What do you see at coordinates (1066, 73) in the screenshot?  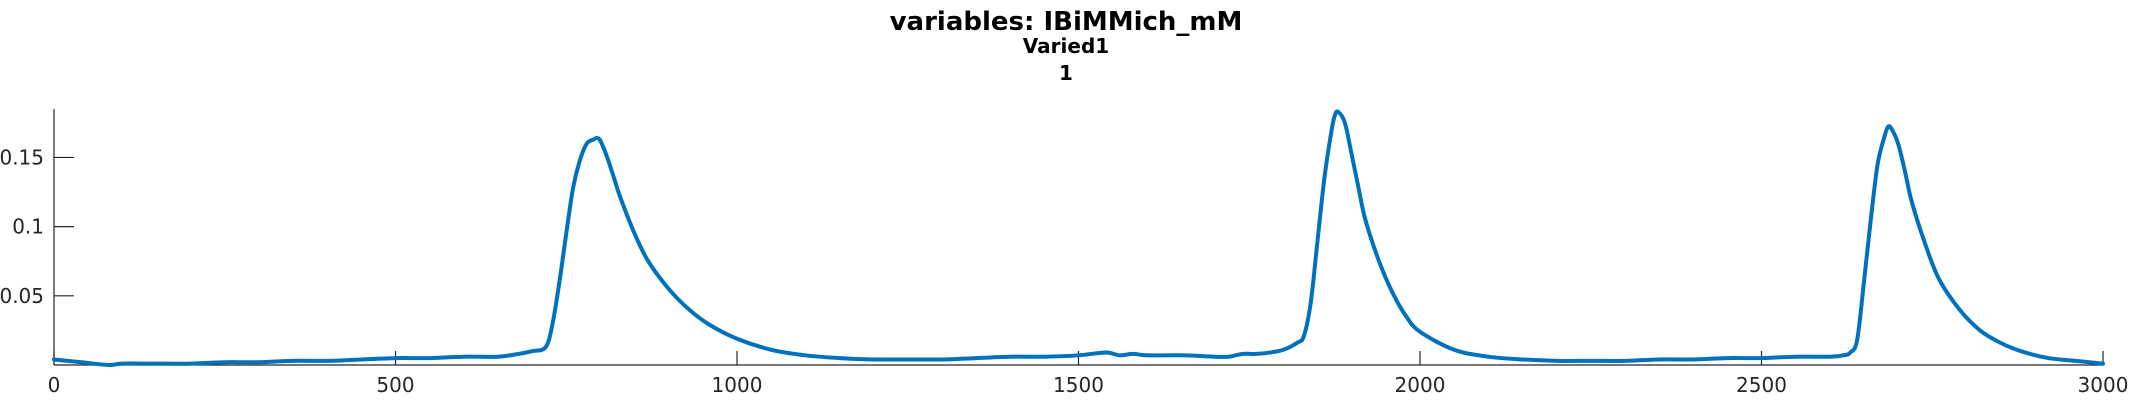 I see `chart-subtitle-line-2: 1` at bounding box center [1066, 73].